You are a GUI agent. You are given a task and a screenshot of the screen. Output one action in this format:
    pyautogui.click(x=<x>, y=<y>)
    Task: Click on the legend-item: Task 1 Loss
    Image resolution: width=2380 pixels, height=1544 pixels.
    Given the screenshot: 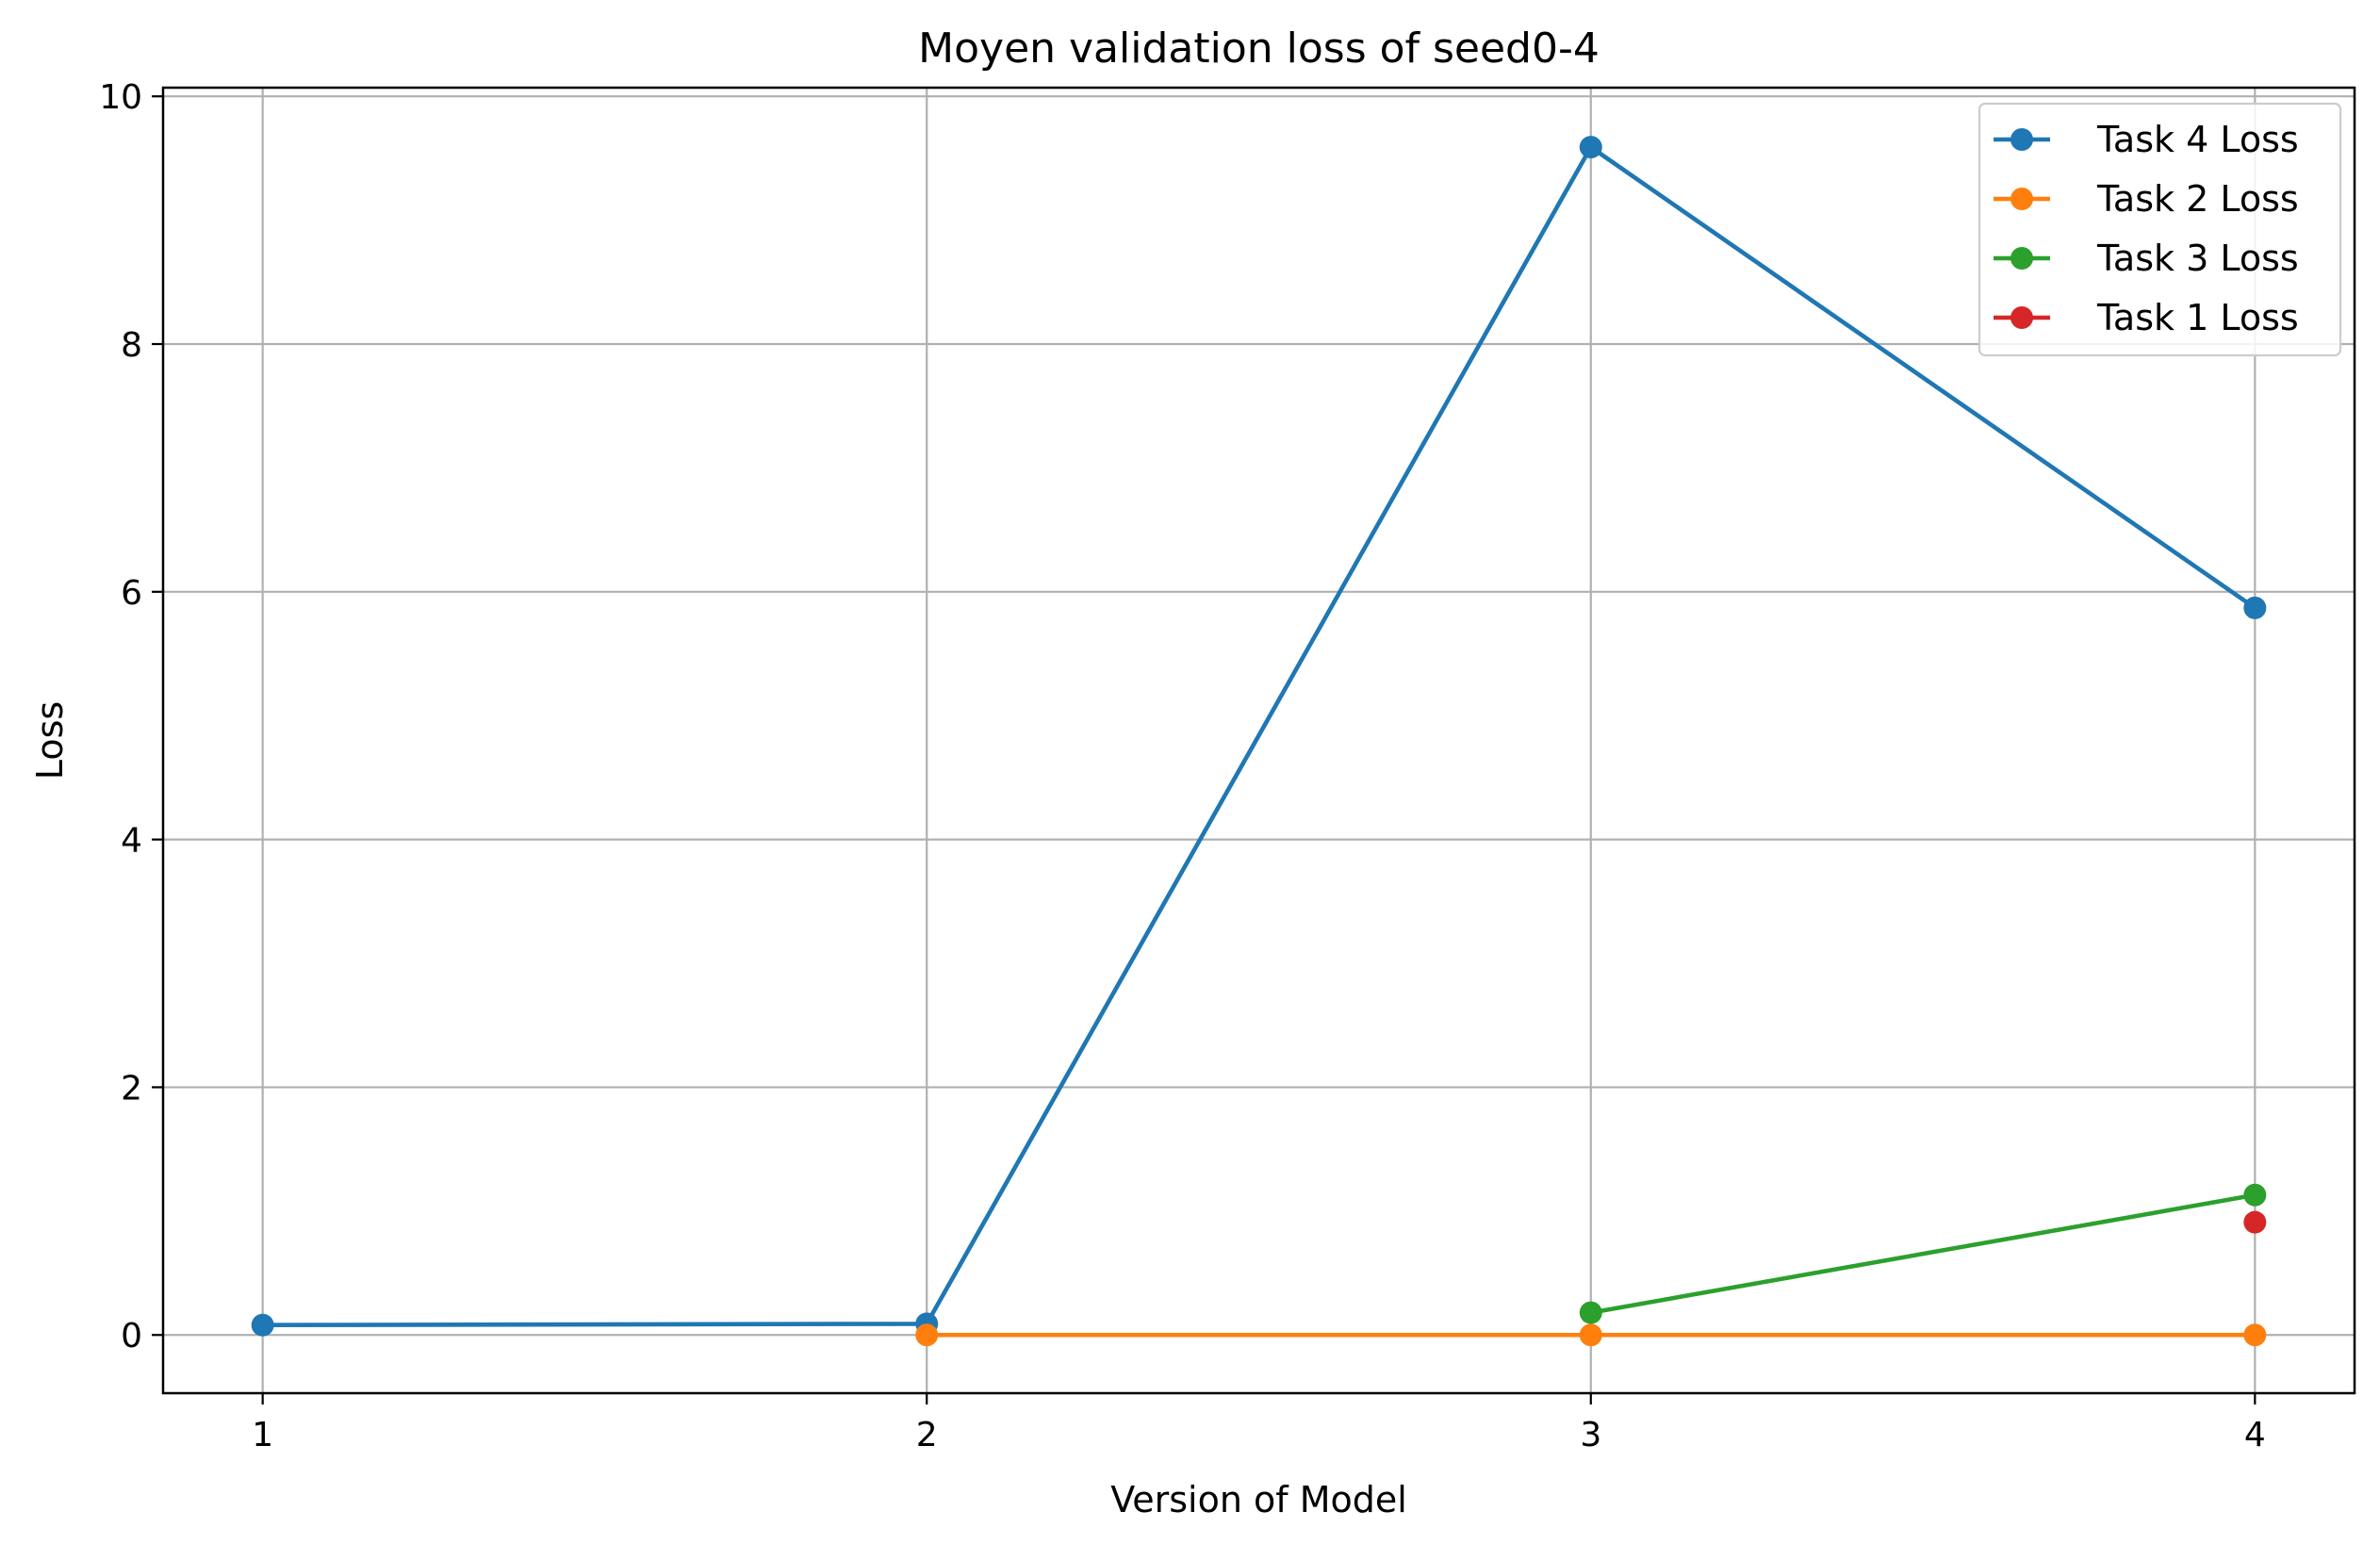 What is the action you would take?
    pyautogui.click(x=2146, y=317)
    